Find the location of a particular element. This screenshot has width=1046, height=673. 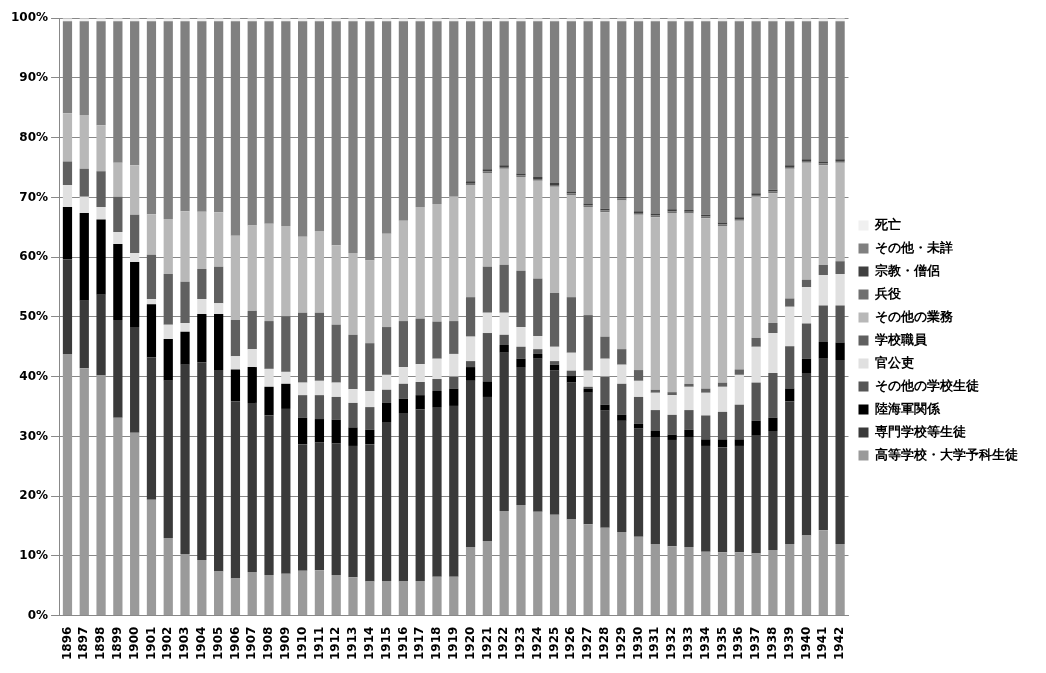

x-tick-label: 1927 is located at coordinates (587, 643).